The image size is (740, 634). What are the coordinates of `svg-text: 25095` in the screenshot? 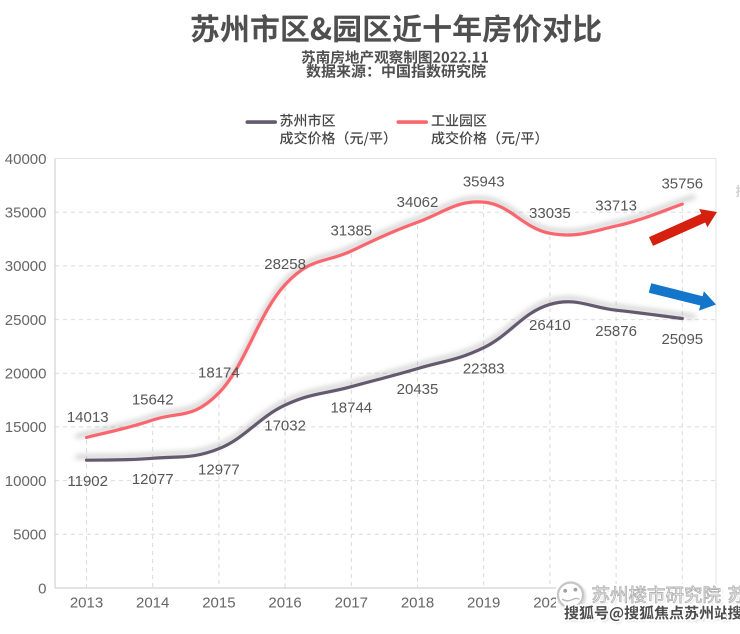 It's located at (682, 339).